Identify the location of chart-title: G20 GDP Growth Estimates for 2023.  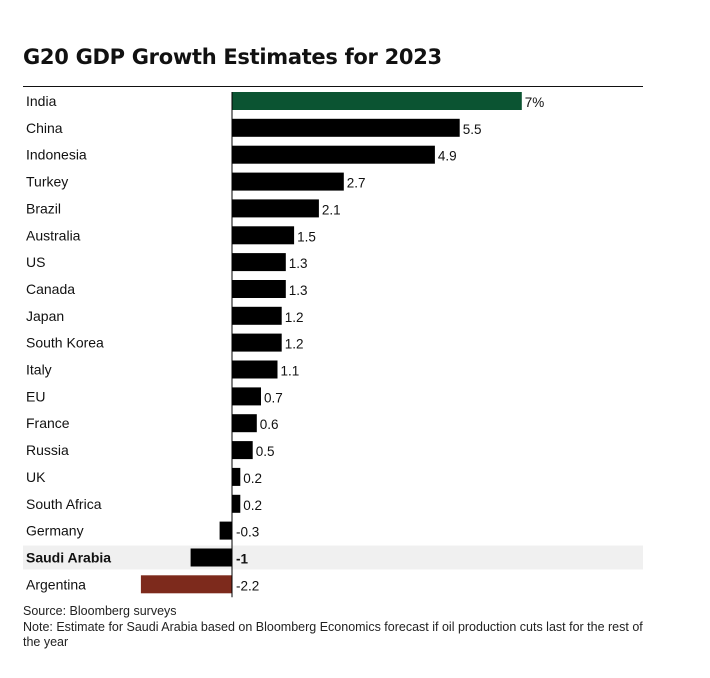
(232, 57).